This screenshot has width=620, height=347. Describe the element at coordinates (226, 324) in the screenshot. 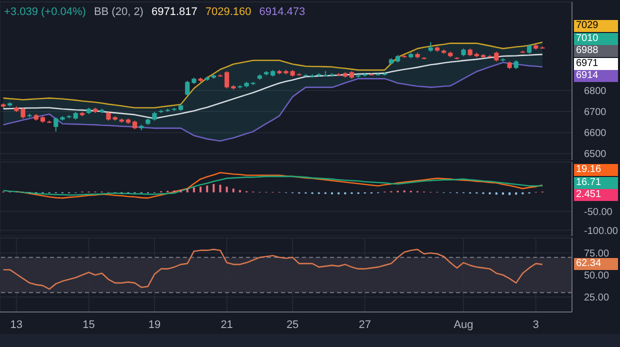

I see `x-tick-label: 21` at that location.